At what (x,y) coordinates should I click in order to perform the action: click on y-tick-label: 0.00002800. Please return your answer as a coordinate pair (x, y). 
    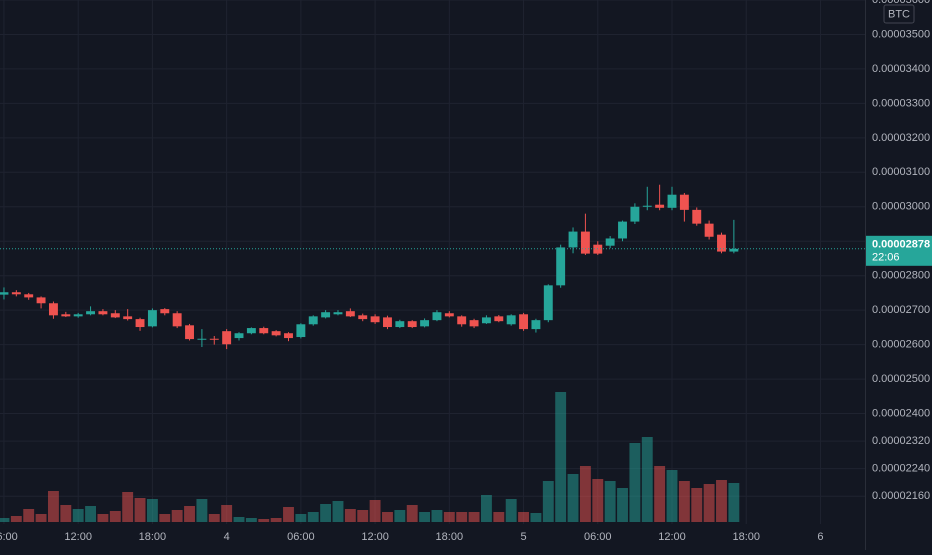
    Looking at the image, I should click on (901, 276).